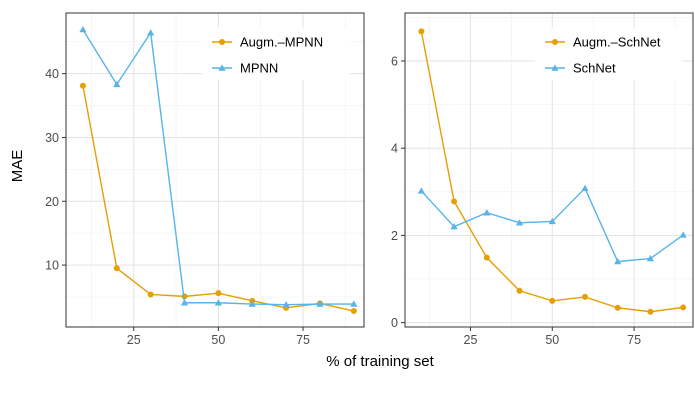 Image resolution: width=695 pixels, height=394 pixels. Describe the element at coordinates (594, 68) in the screenshot. I see `legend-label: SchNet` at that location.